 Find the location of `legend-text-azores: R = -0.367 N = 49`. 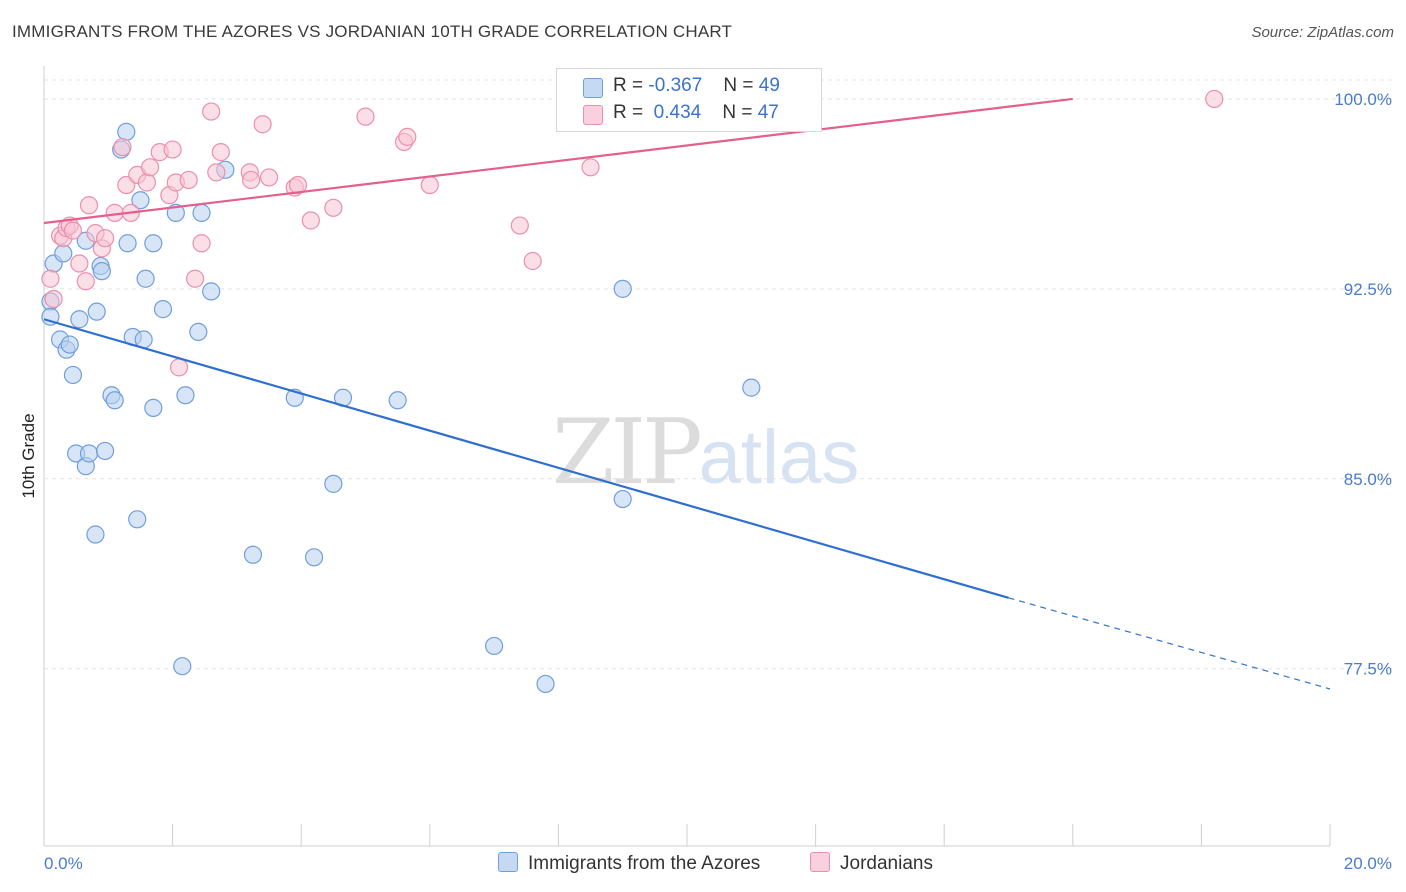

legend-text-azores: R = -0.367 N = 49 is located at coordinates (696, 86).